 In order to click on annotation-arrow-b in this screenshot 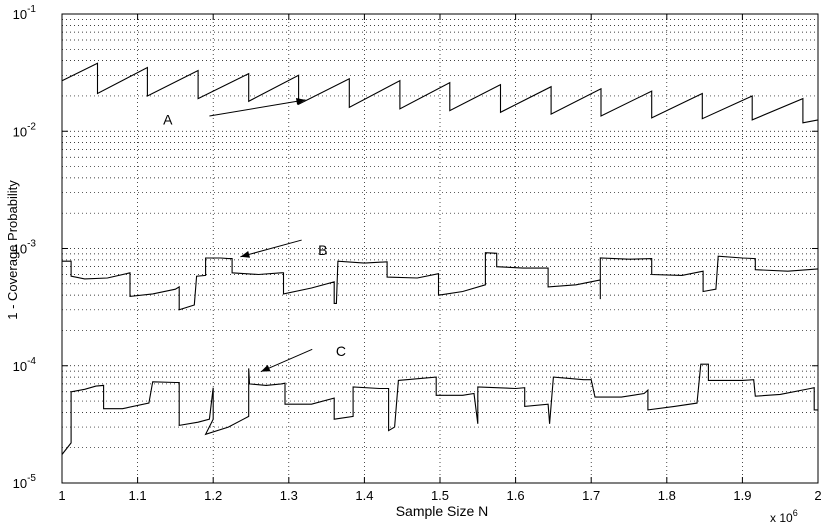, I will do `click(271, 248)`.